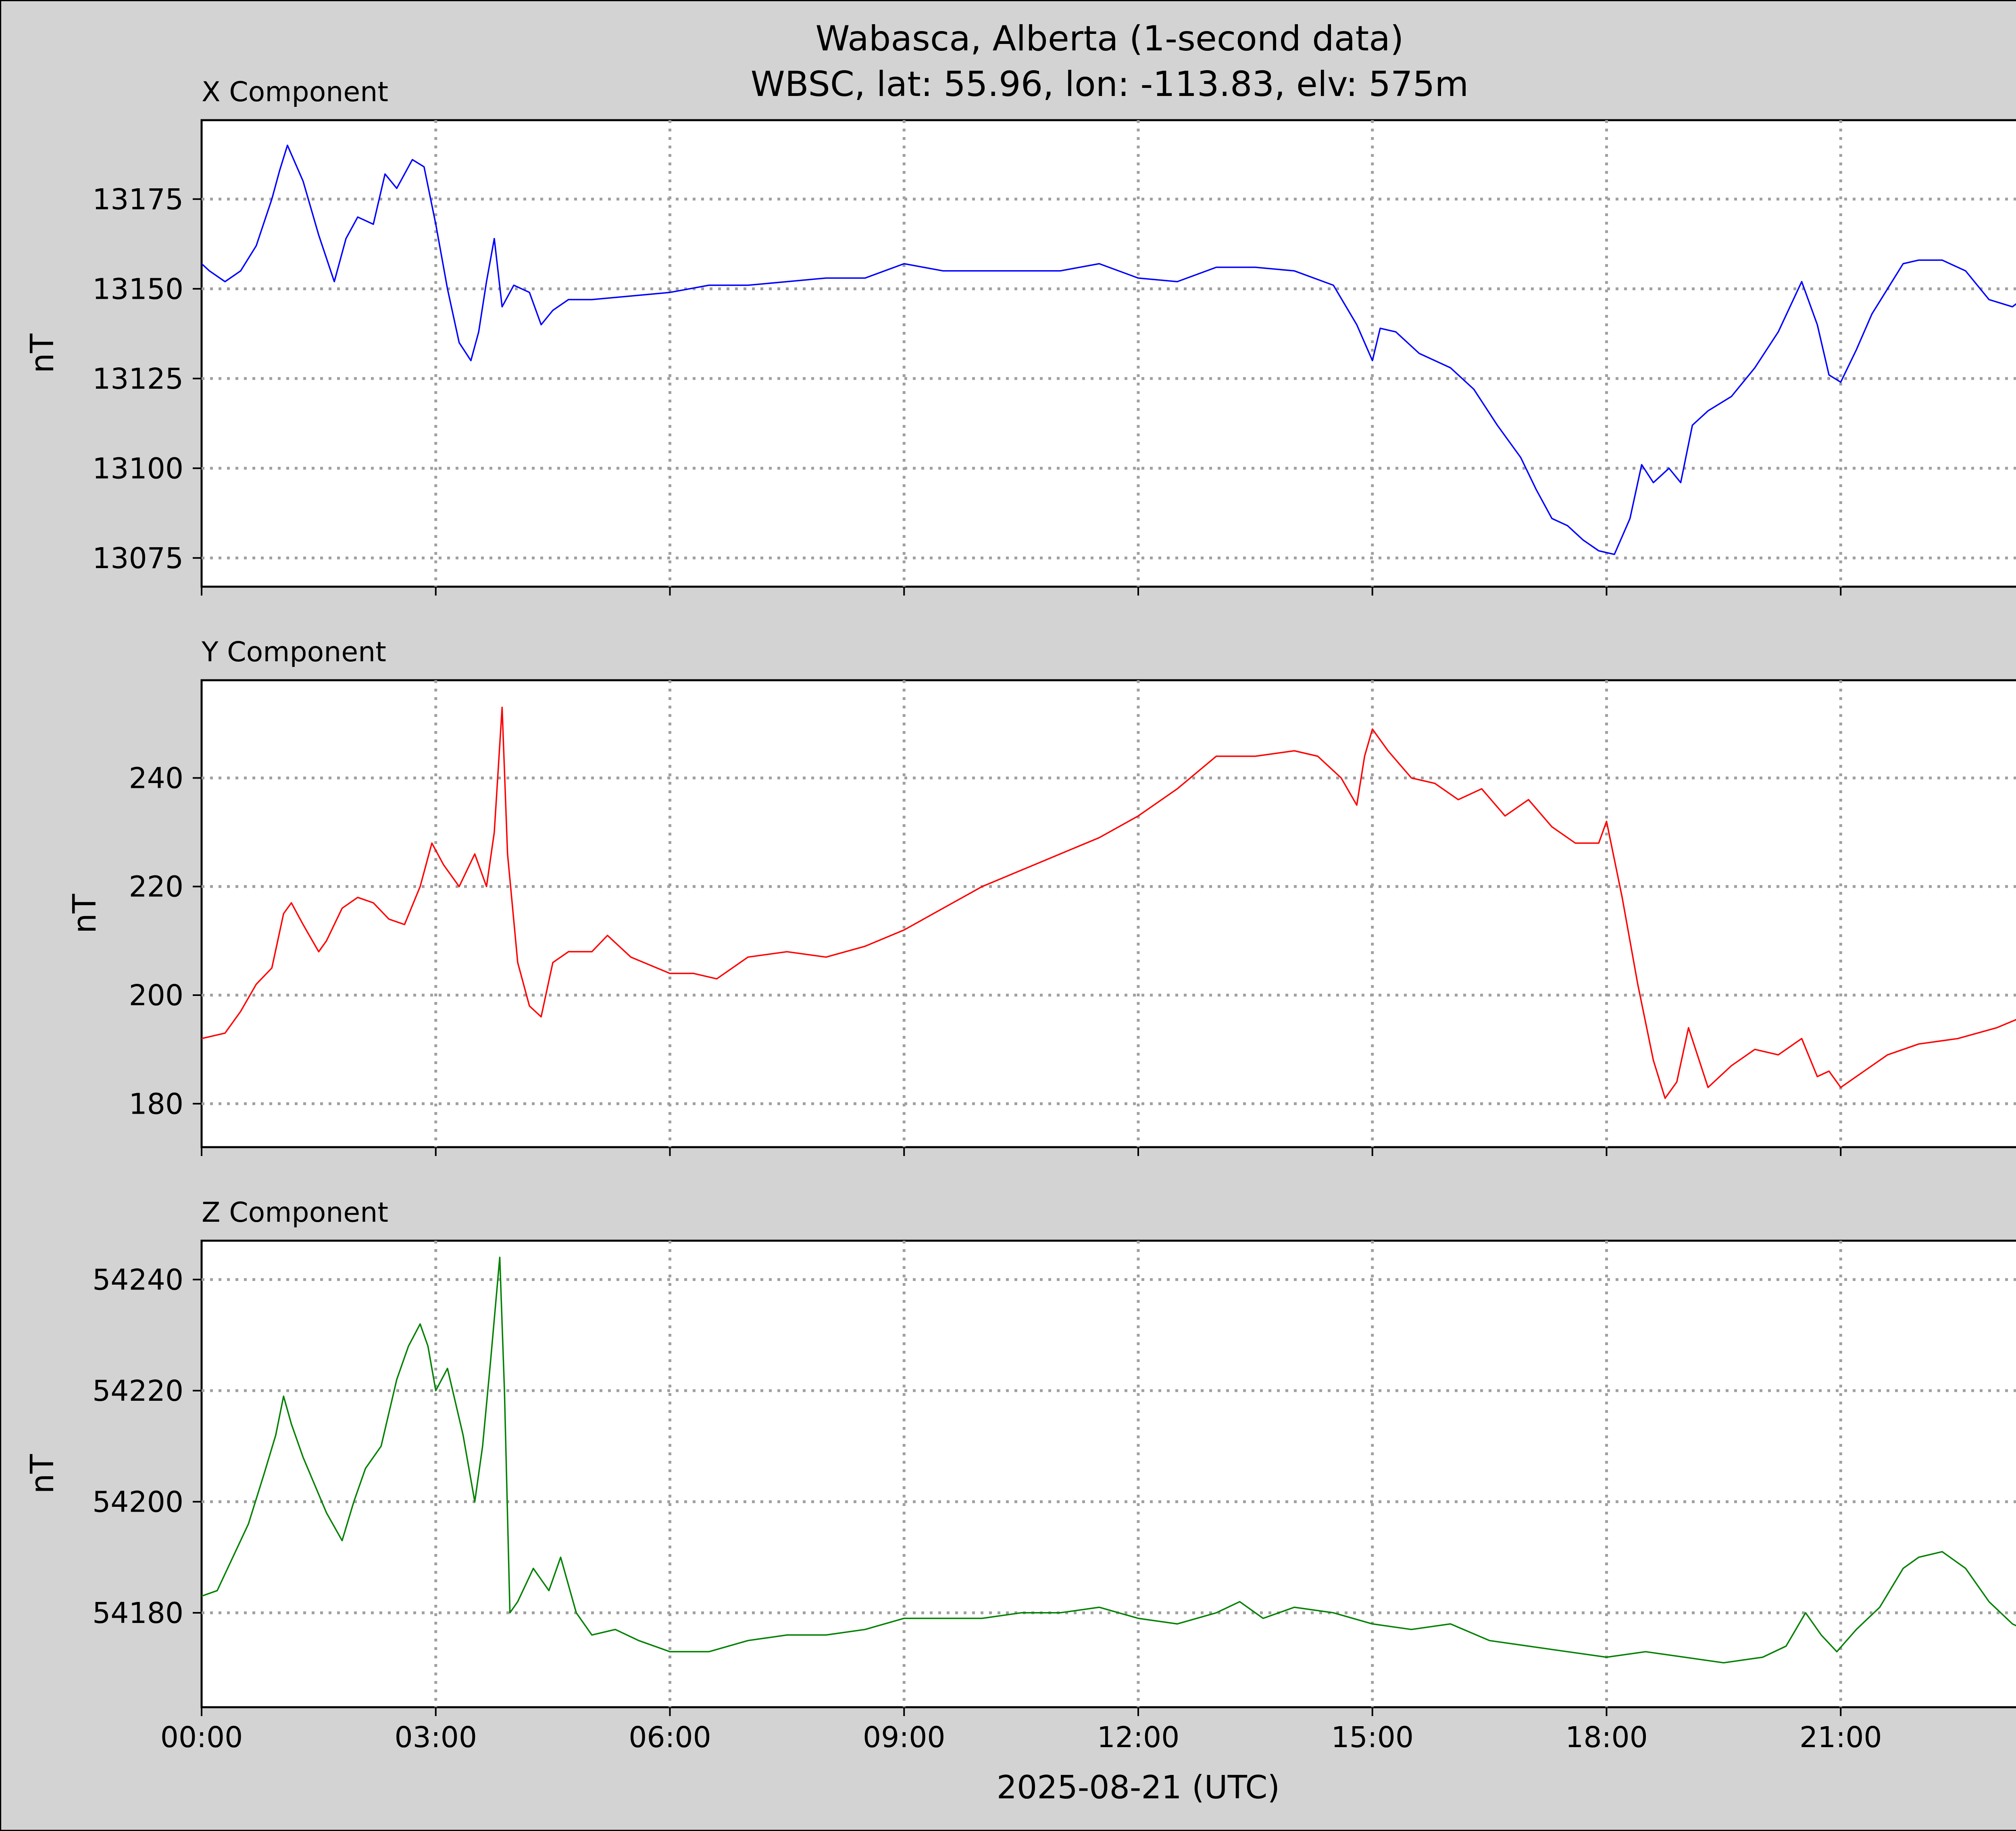 The height and width of the screenshot is (1831, 2016). I want to click on y-tick-label: 13100, so click(137, 468).